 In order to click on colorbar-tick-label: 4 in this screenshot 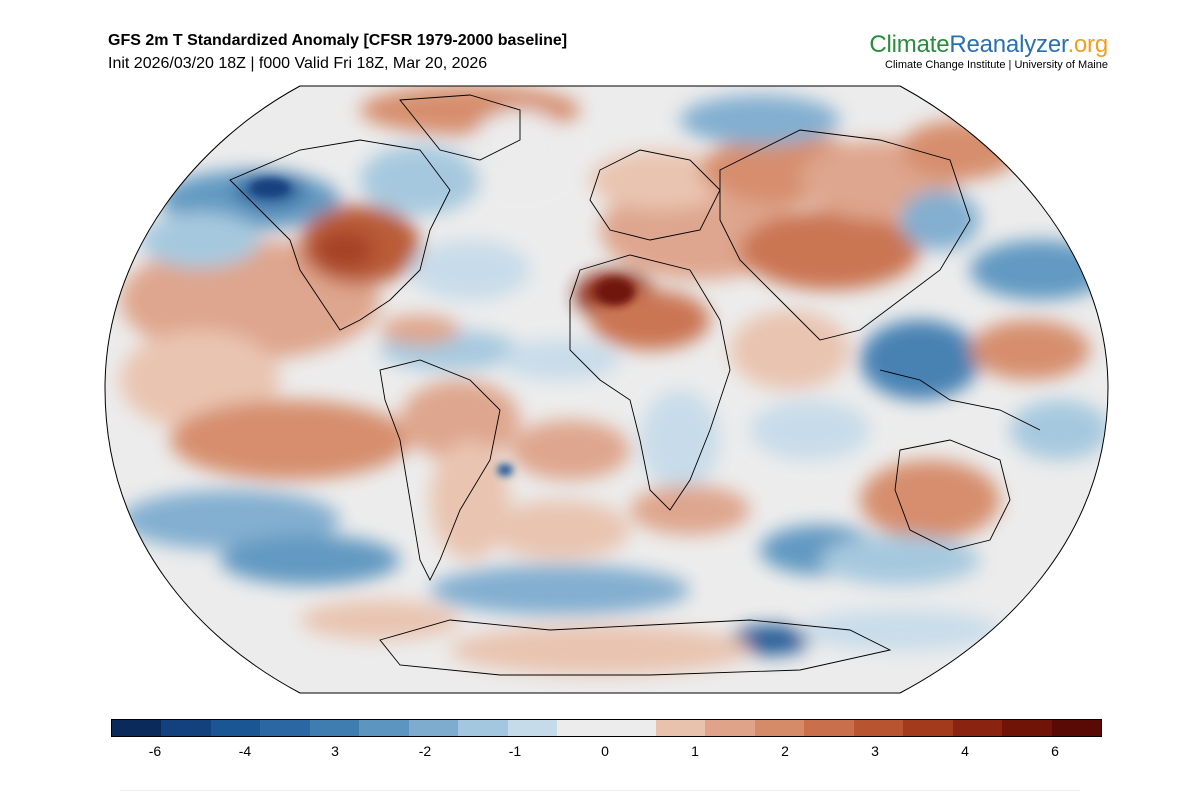, I will do `click(965, 751)`.